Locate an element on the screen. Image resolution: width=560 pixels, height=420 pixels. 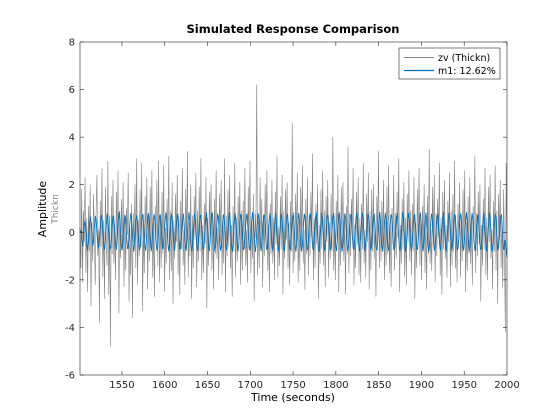
legend-label-zv: zv (Thickn) is located at coordinates (464, 58).